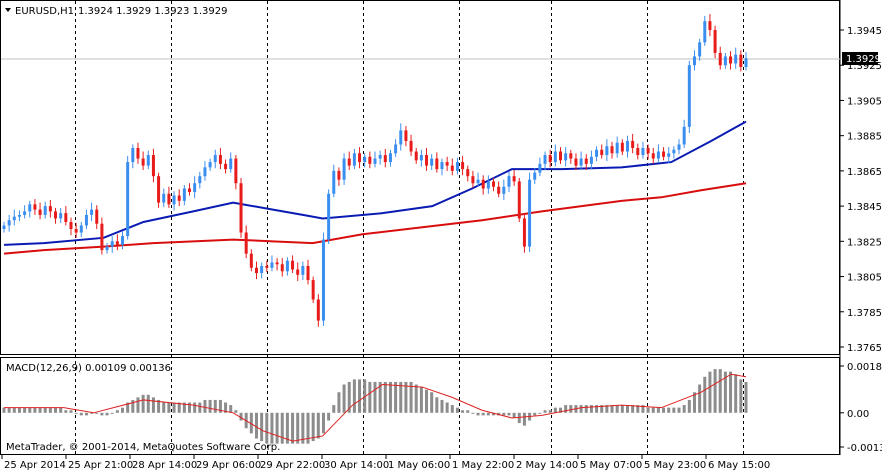  Describe the element at coordinates (419, 465) in the screenshot. I see `time-tick-label: 1 May 06:00` at that location.